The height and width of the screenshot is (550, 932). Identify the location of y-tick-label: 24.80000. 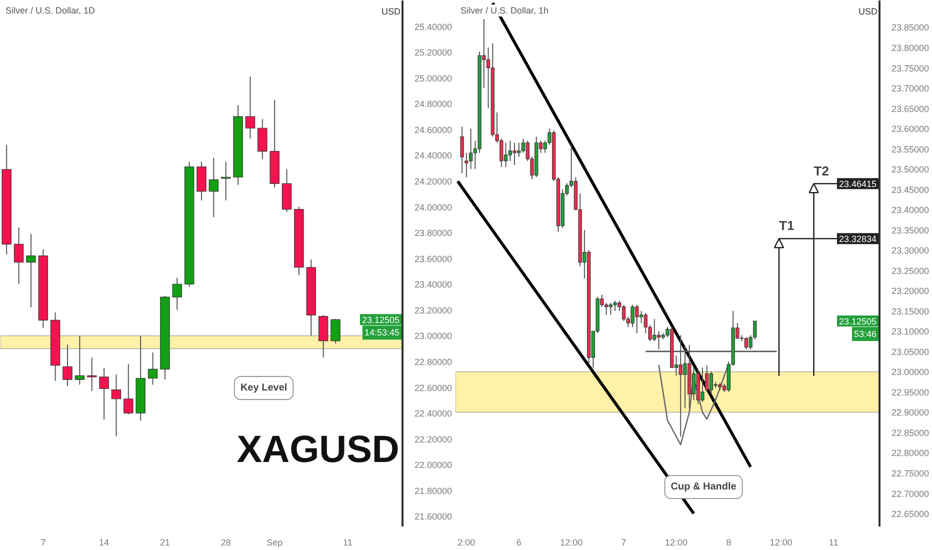
(433, 104).